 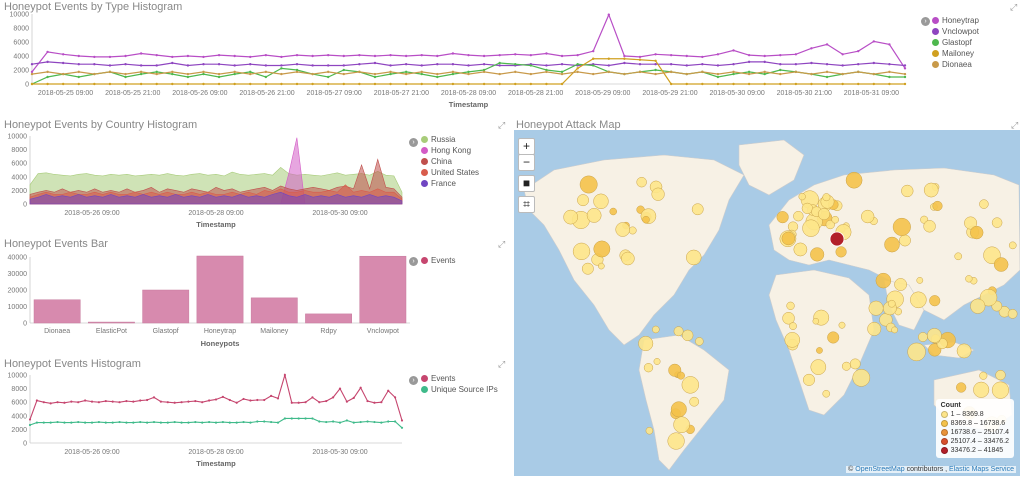 What do you see at coordinates (450, 150) in the screenshot?
I see `legend-item: Hong Kong` at bounding box center [450, 150].